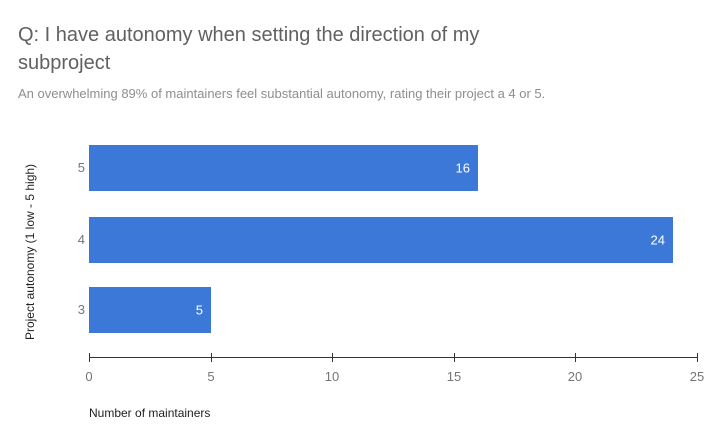 This screenshot has width=719, height=446. What do you see at coordinates (575, 376) in the screenshot?
I see `x-axis-tick-label: 20` at bounding box center [575, 376].